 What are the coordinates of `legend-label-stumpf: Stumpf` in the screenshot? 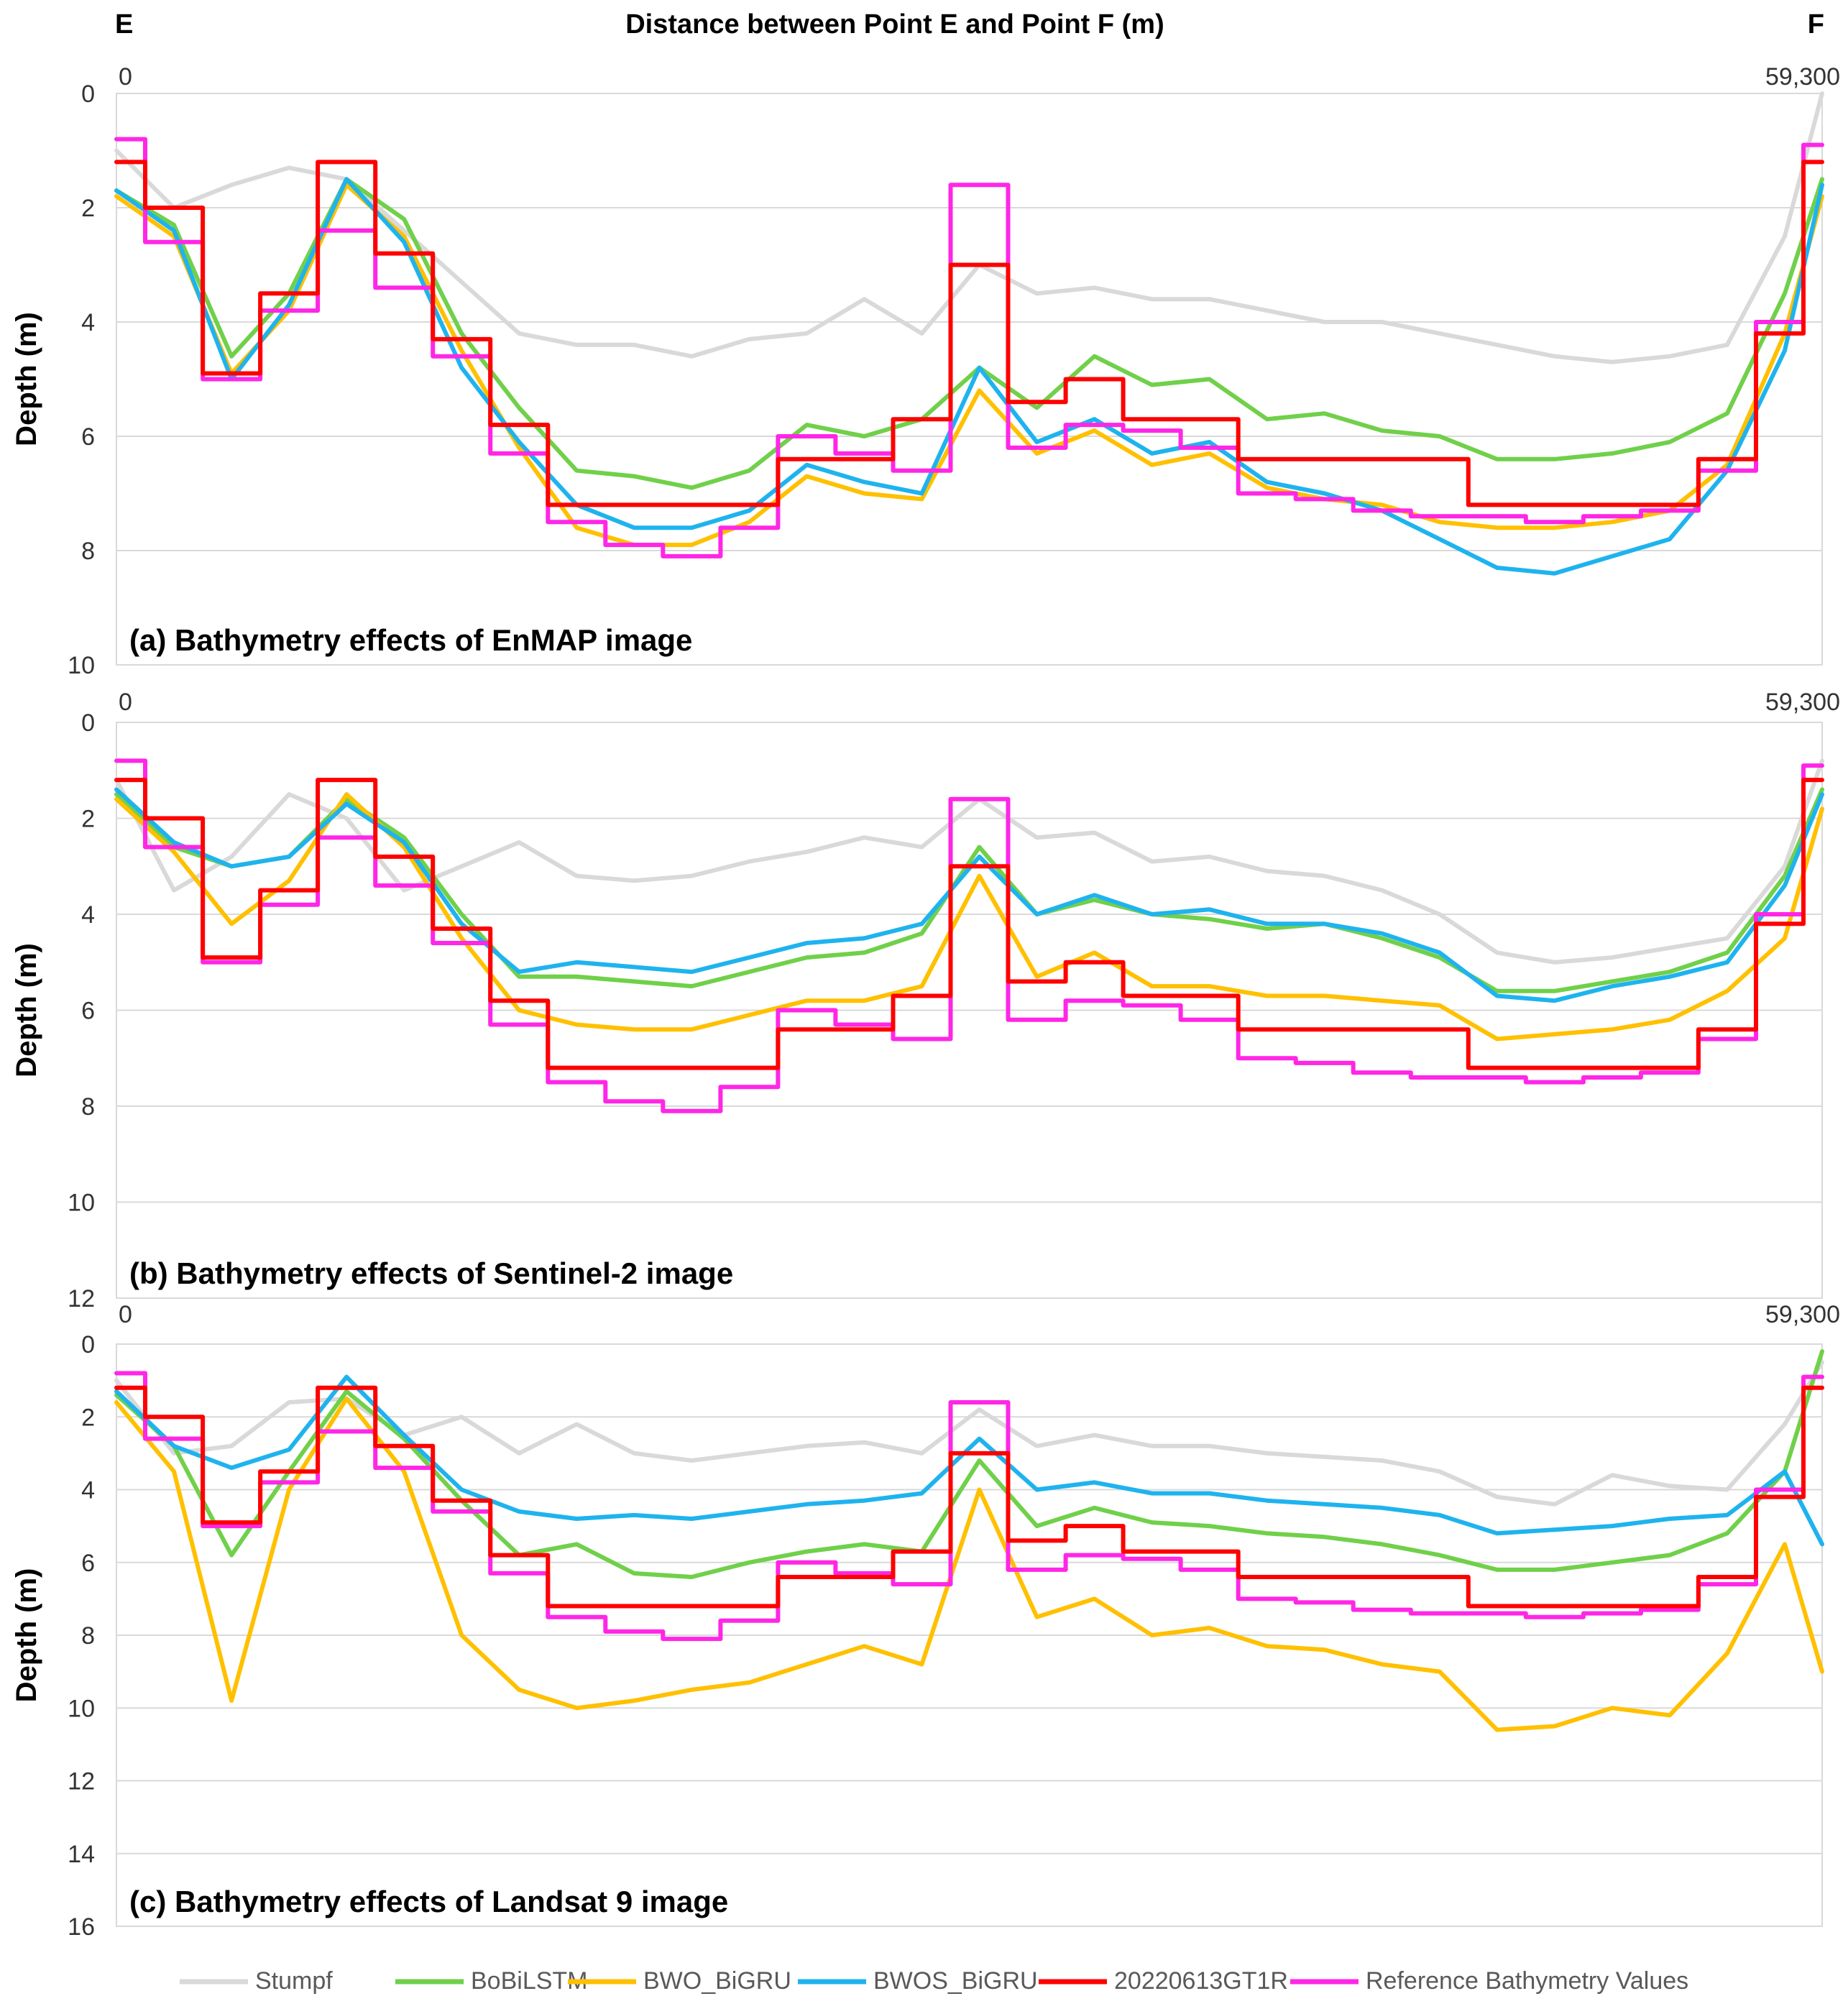 It's located at (294, 1981).